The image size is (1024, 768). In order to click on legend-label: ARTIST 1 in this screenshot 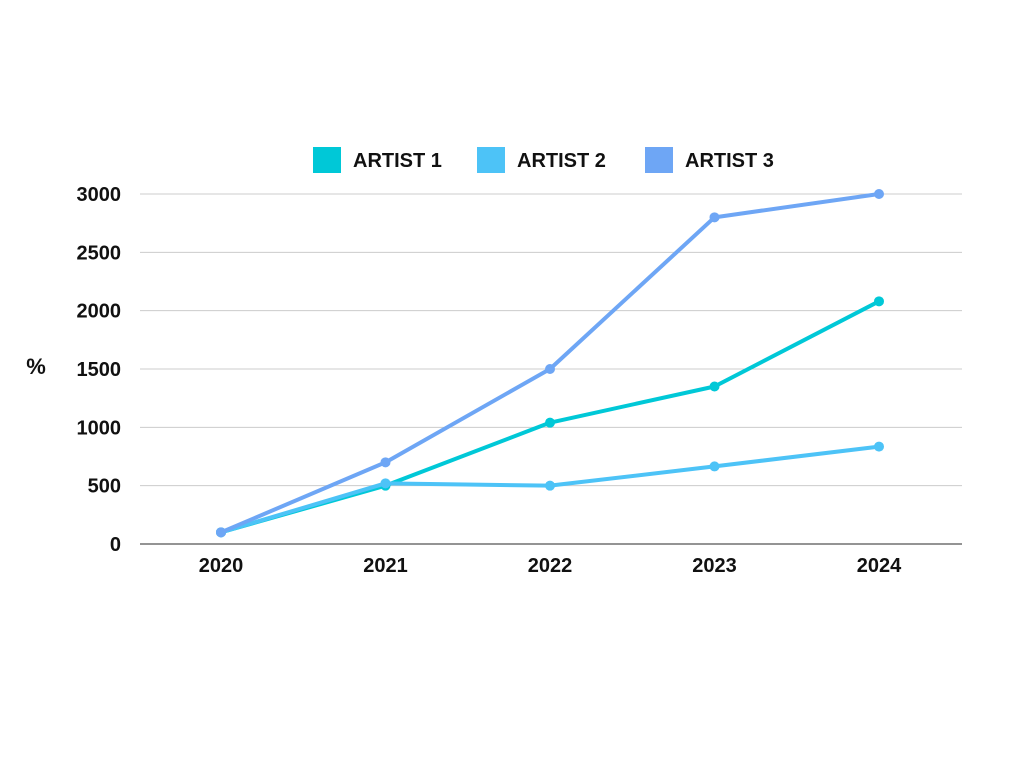, I will do `click(397, 161)`.